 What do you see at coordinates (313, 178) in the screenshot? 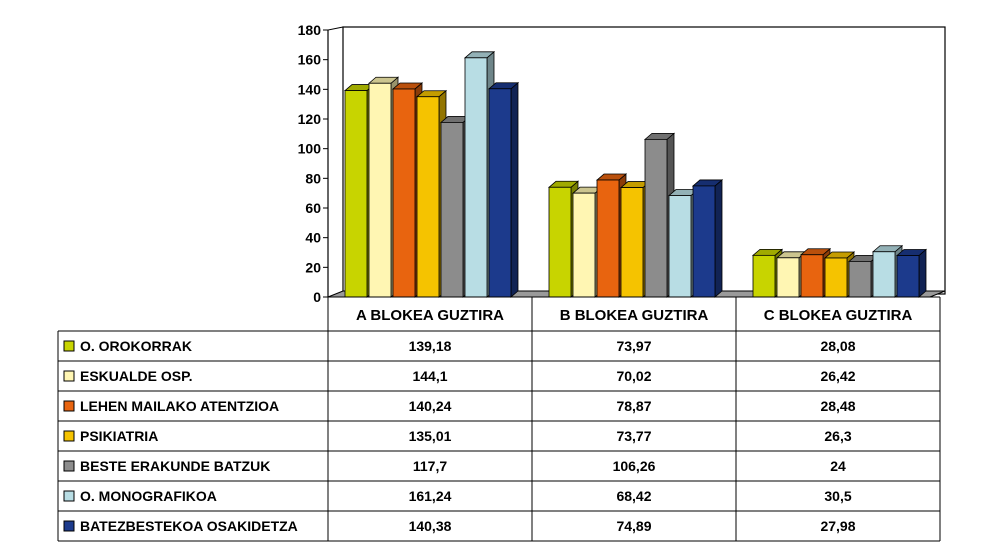
I see `y-tick-label: 80` at bounding box center [313, 178].